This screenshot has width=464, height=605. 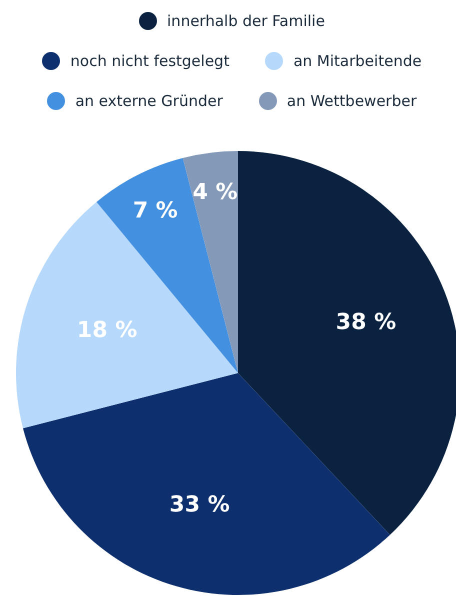 What do you see at coordinates (366, 322) in the screenshot?
I see `data-label: 38 %` at bounding box center [366, 322].